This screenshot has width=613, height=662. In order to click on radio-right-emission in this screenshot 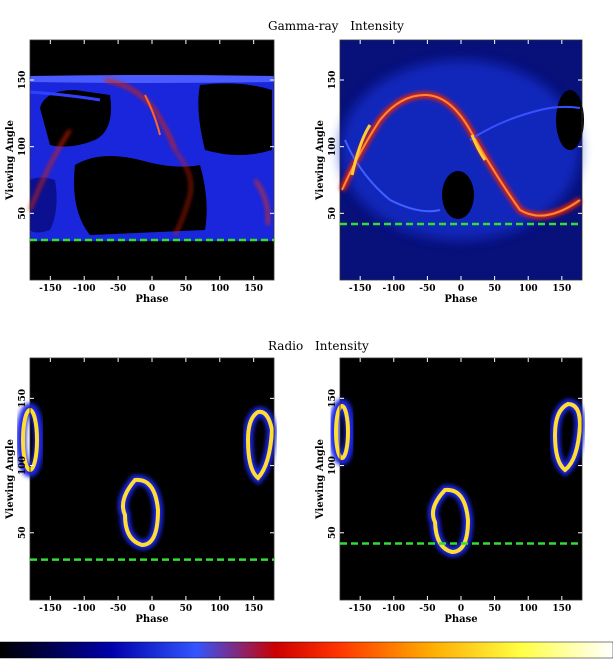, I will do `click(457, 478)`.